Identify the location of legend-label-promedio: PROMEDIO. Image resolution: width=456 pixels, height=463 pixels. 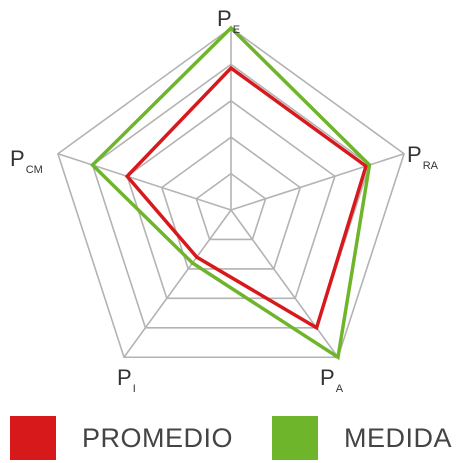
(158, 437).